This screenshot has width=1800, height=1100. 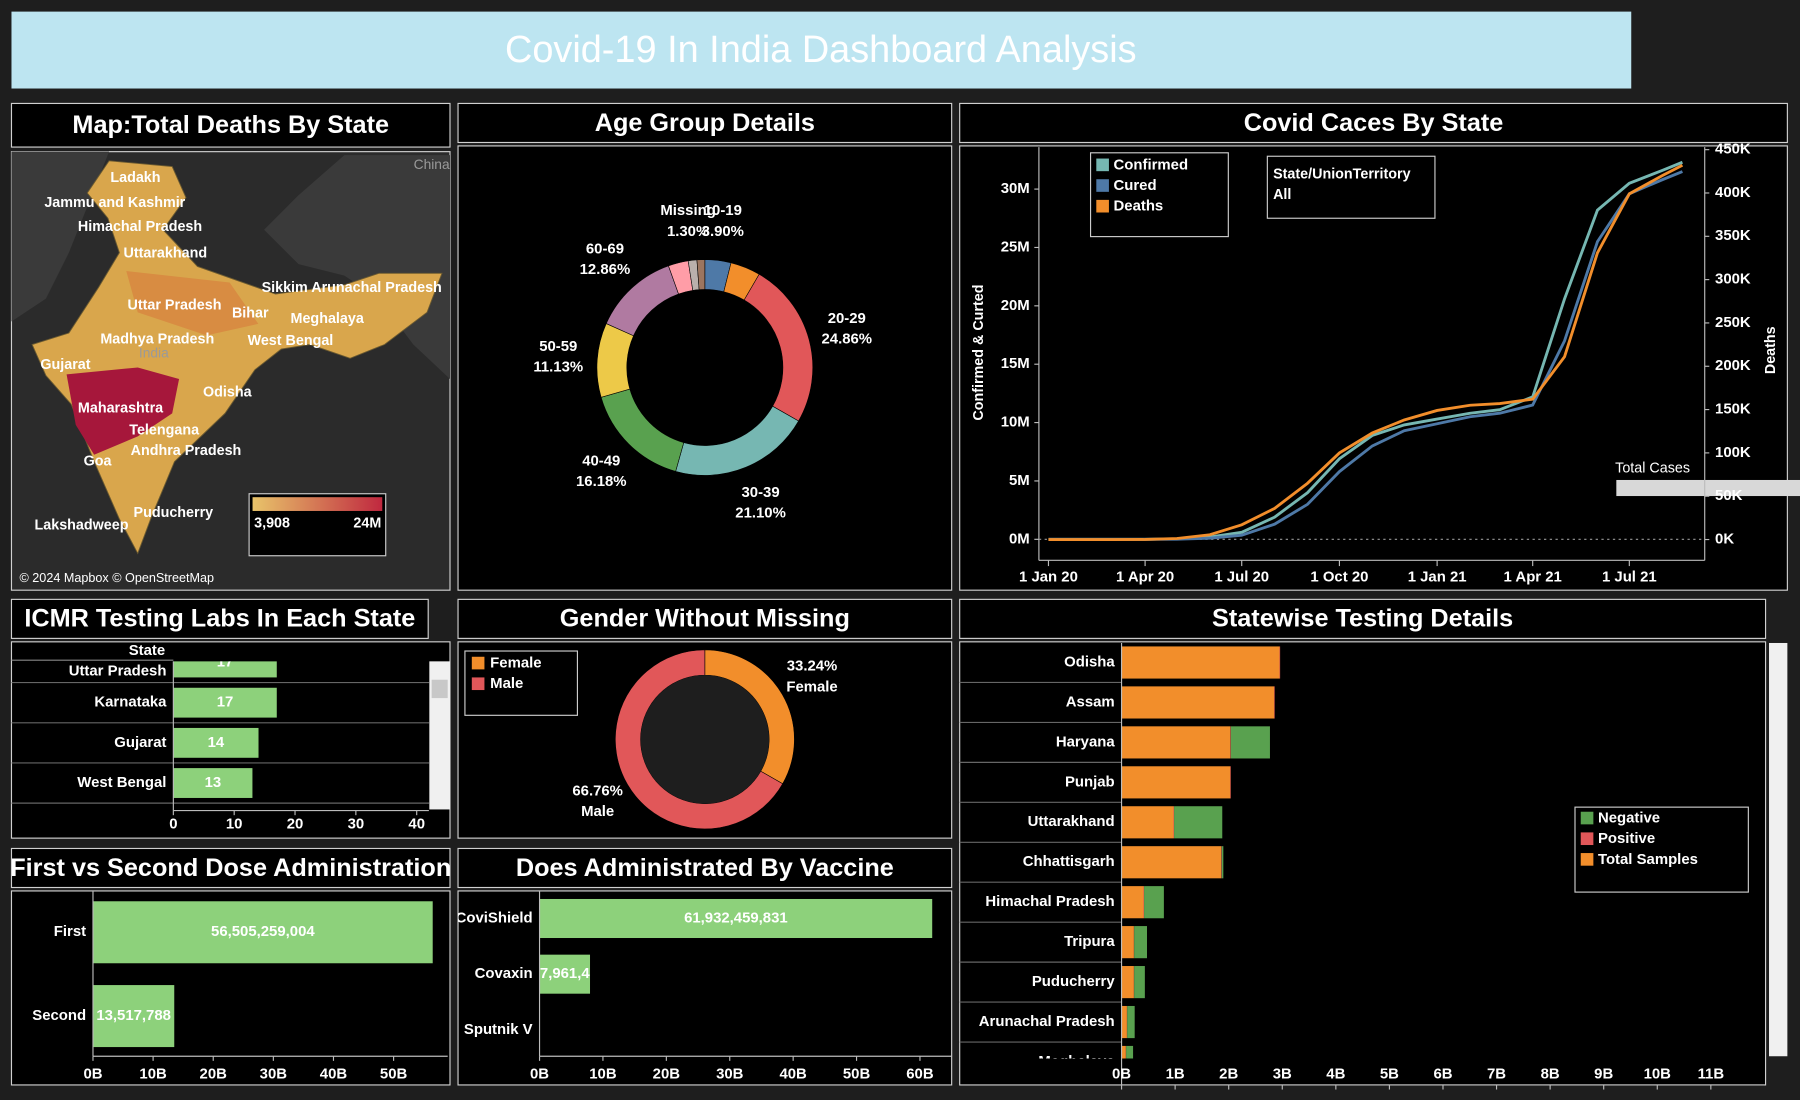 I want to click on y-tick-label: 25M, so click(x=1015, y=246).